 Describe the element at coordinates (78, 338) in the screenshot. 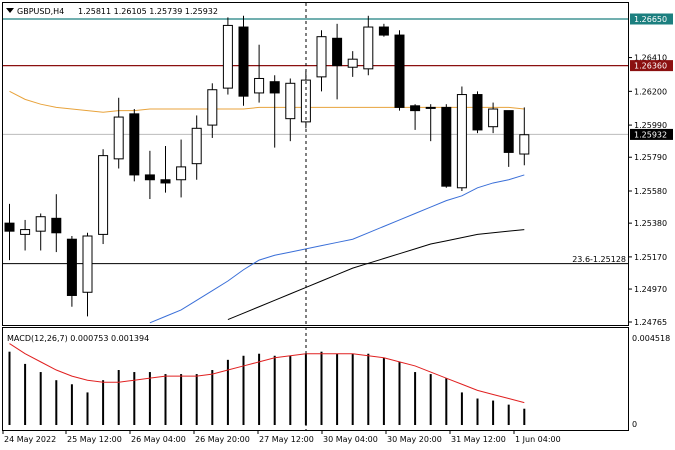

I see `macd-title: MACD(12,26,7) 0.000753 0.001394` at that location.